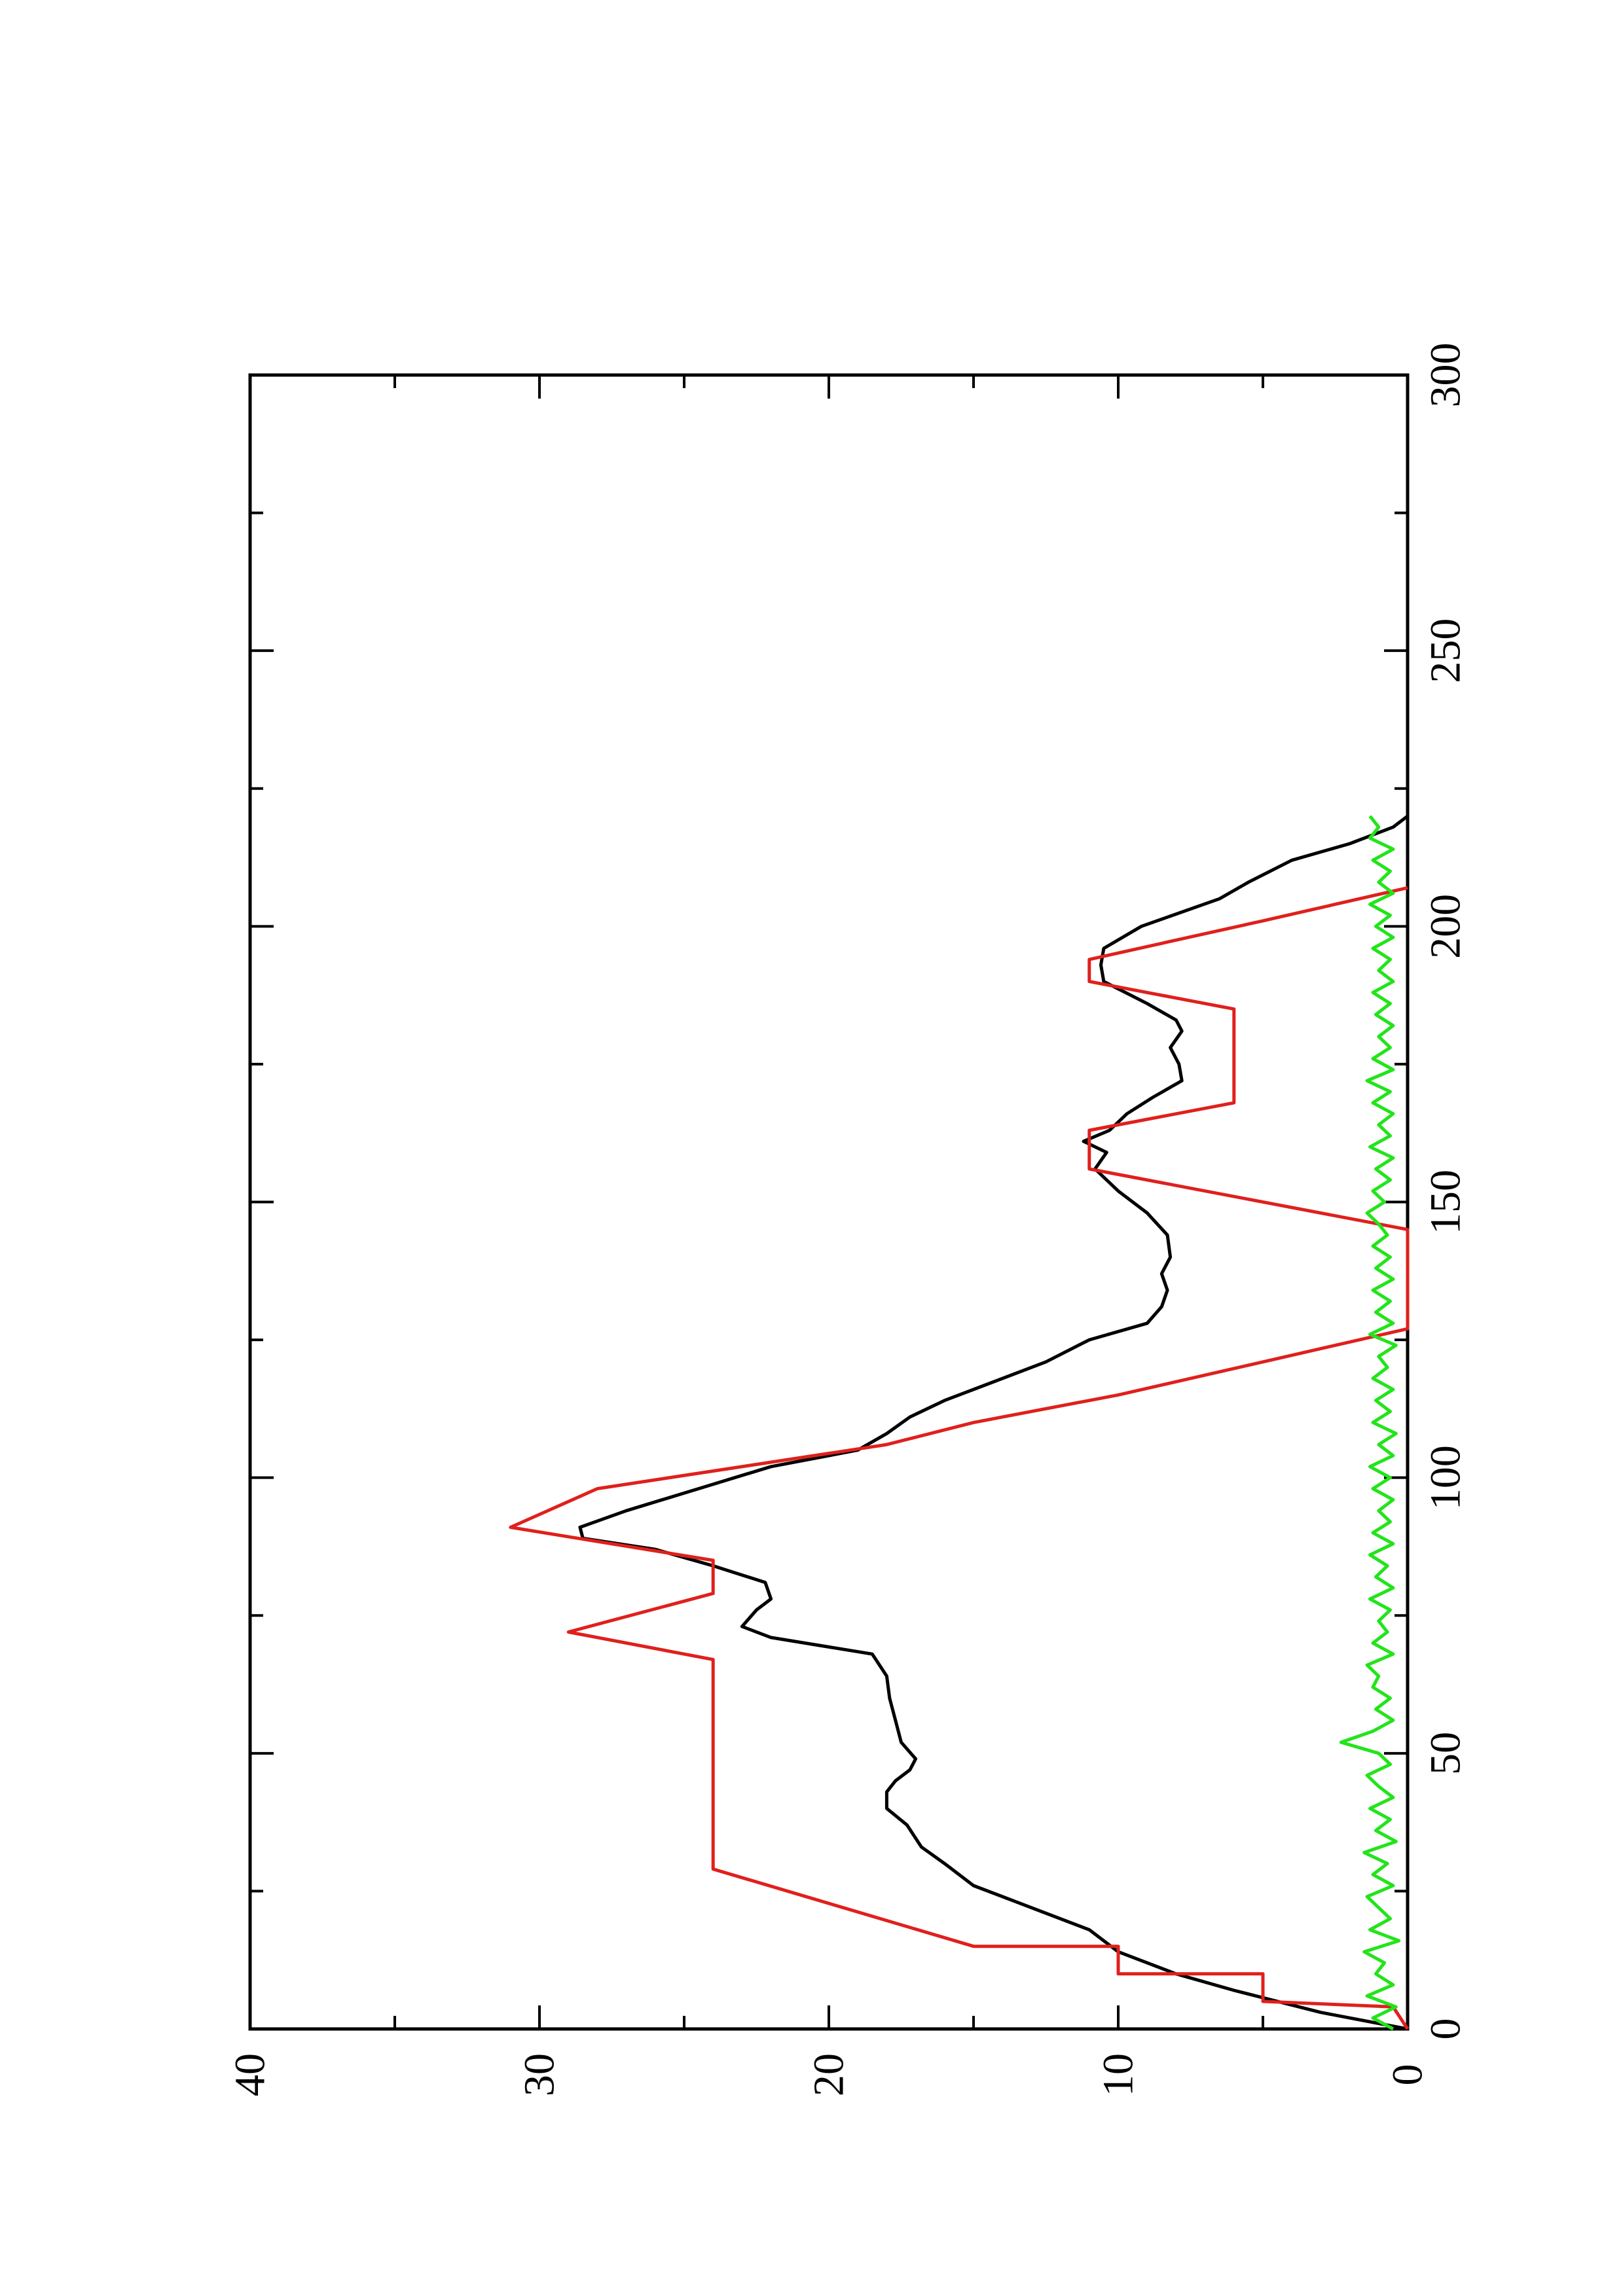 This screenshot has width=1623, height=2296. What do you see at coordinates (1446, 2029) in the screenshot?
I see `x-tick-label: 0` at bounding box center [1446, 2029].